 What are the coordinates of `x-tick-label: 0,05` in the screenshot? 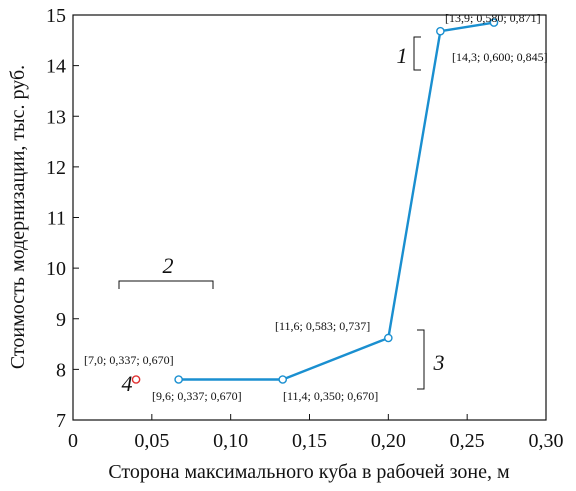 It's located at (151, 441).